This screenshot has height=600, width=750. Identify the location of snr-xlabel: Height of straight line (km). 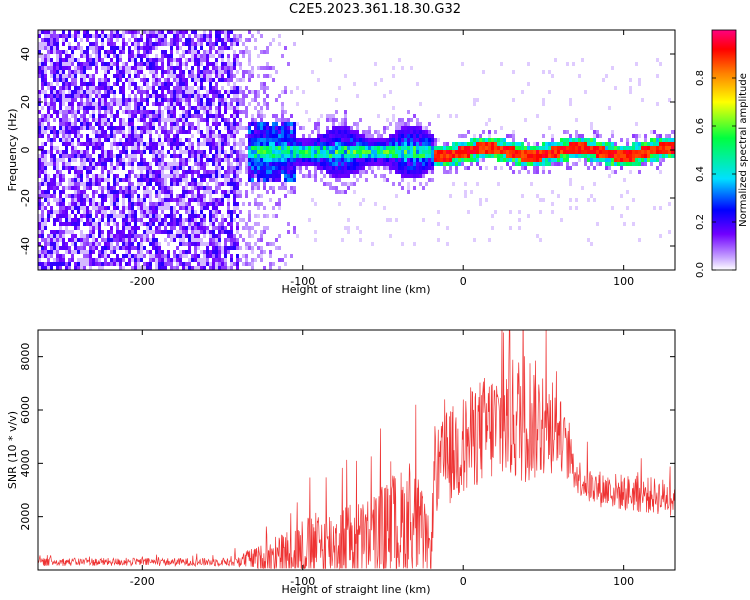
(355, 589).